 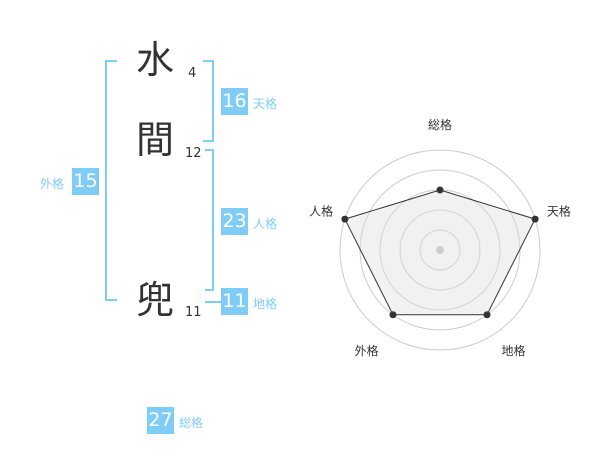 I want to click on radar-axis-label: 天格, so click(x=559, y=210).